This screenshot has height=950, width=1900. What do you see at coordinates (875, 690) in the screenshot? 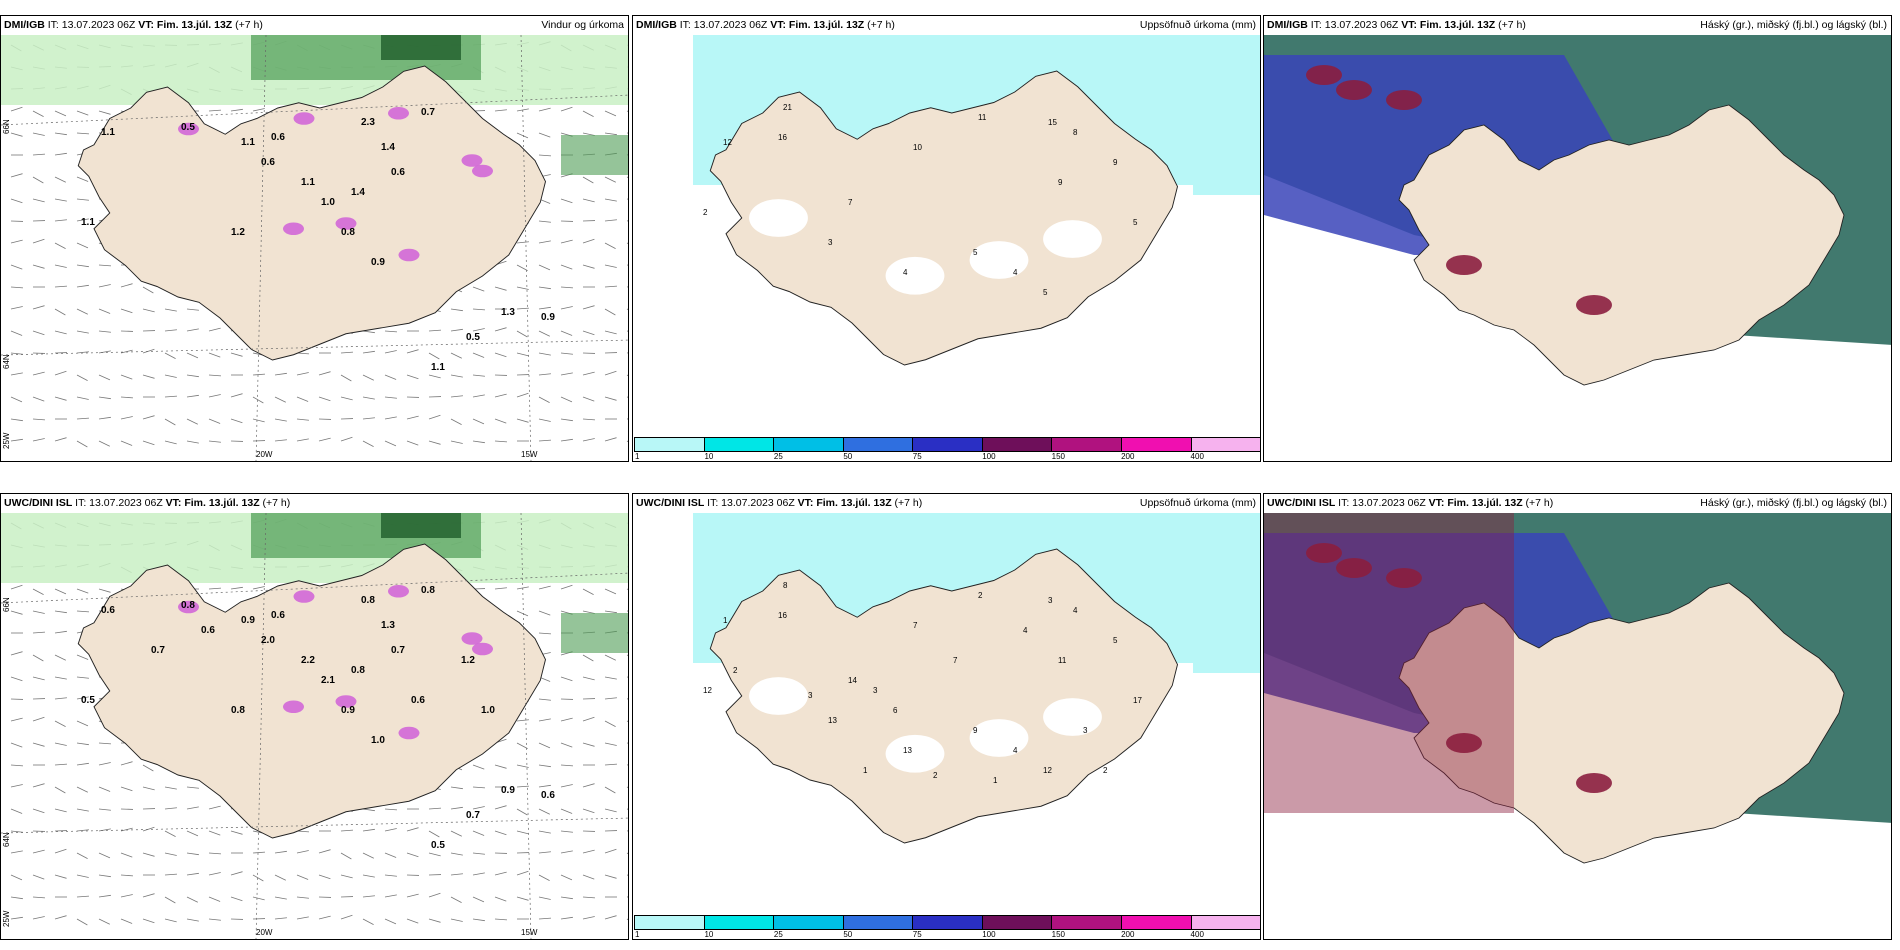
I see `precip-amount-label: 3` at bounding box center [875, 690].